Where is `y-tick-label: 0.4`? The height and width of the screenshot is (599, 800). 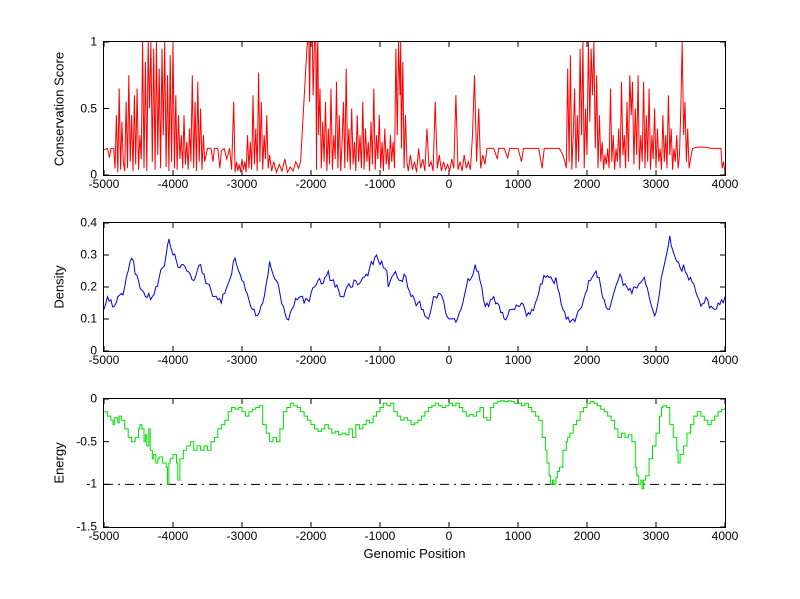 y-tick-label: 0.4 is located at coordinates (88, 222).